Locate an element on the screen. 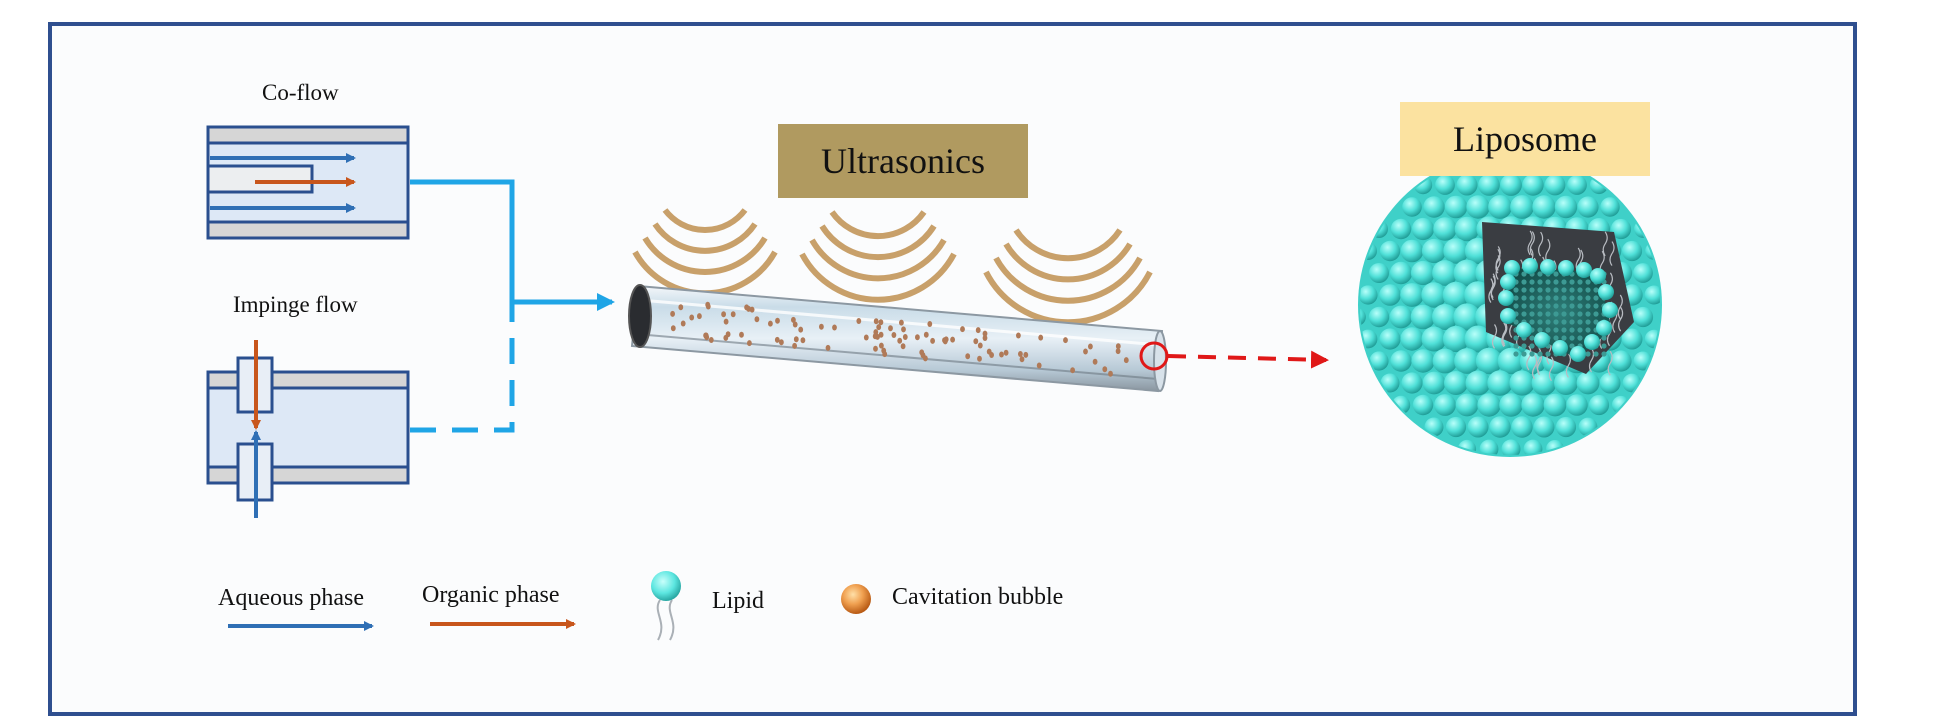  liposome-sphere is located at coordinates (1510, 305).